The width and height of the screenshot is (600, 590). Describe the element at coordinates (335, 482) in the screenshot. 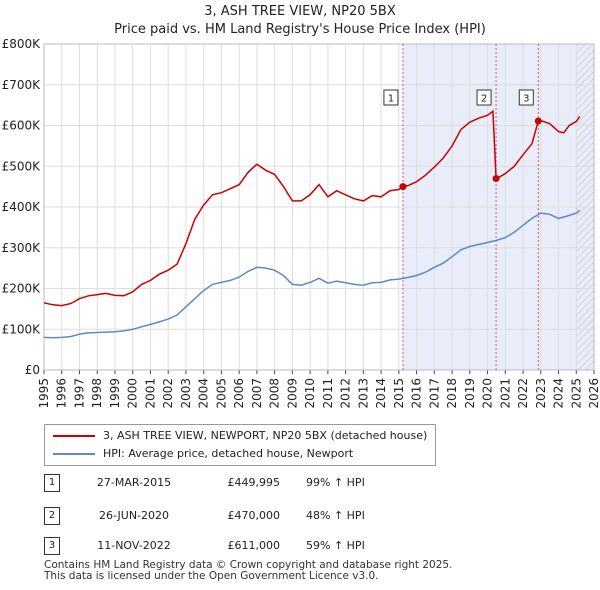

I see `sale-hpi-change: 99% ↑ HPI` at that location.